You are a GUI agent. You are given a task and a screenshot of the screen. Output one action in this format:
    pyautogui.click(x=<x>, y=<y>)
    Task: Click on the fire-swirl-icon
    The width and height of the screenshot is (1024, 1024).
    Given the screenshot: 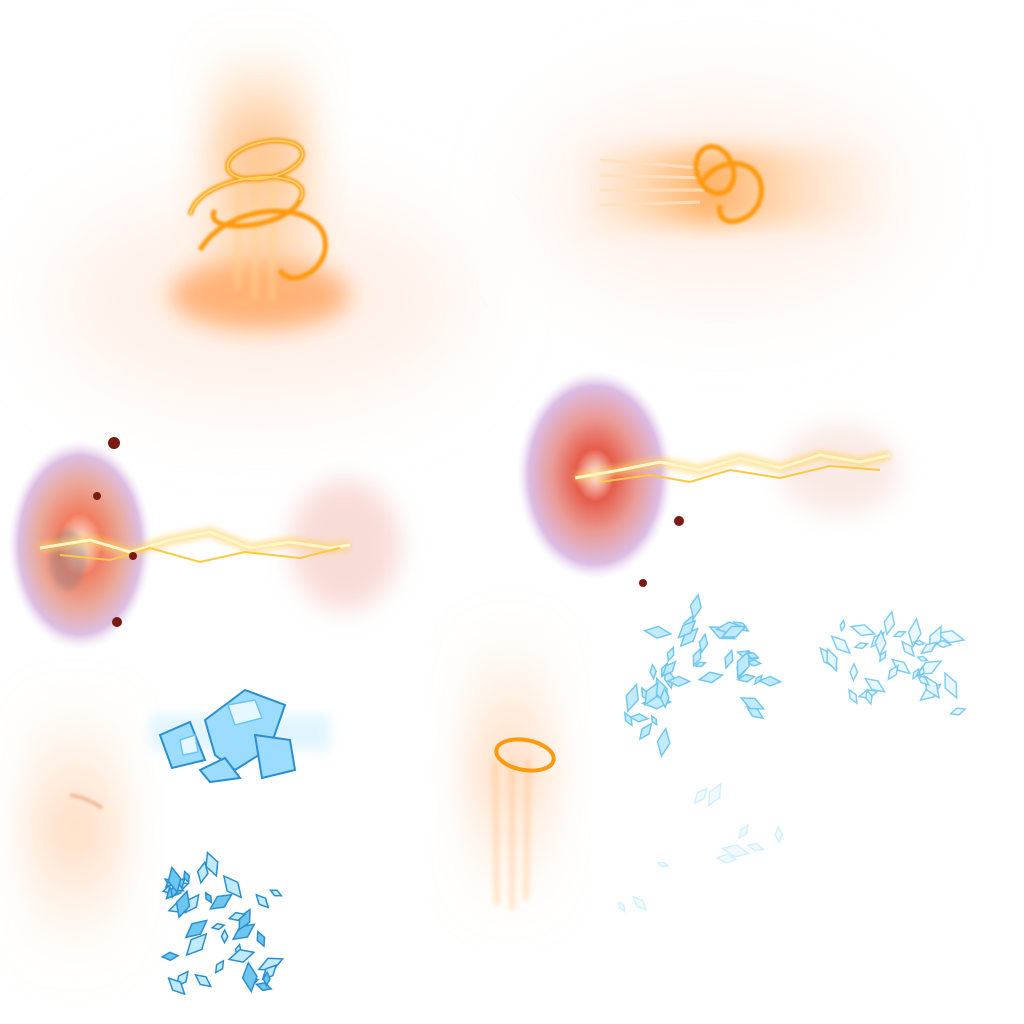 What is the action you would take?
    pyautogui.click(x=260, y=225)
    